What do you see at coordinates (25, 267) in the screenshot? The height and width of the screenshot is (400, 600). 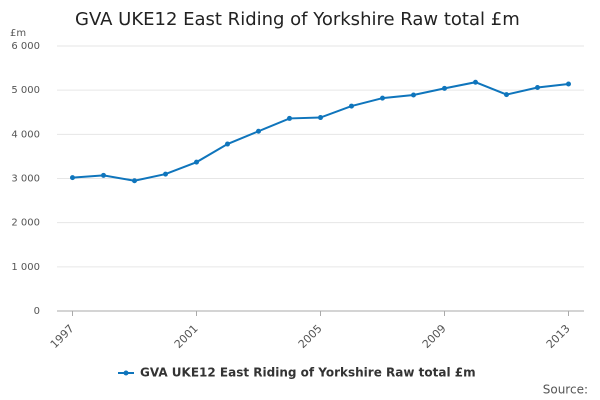 I see `y-tick-label: 1 000` at bounding box center [25, 267].